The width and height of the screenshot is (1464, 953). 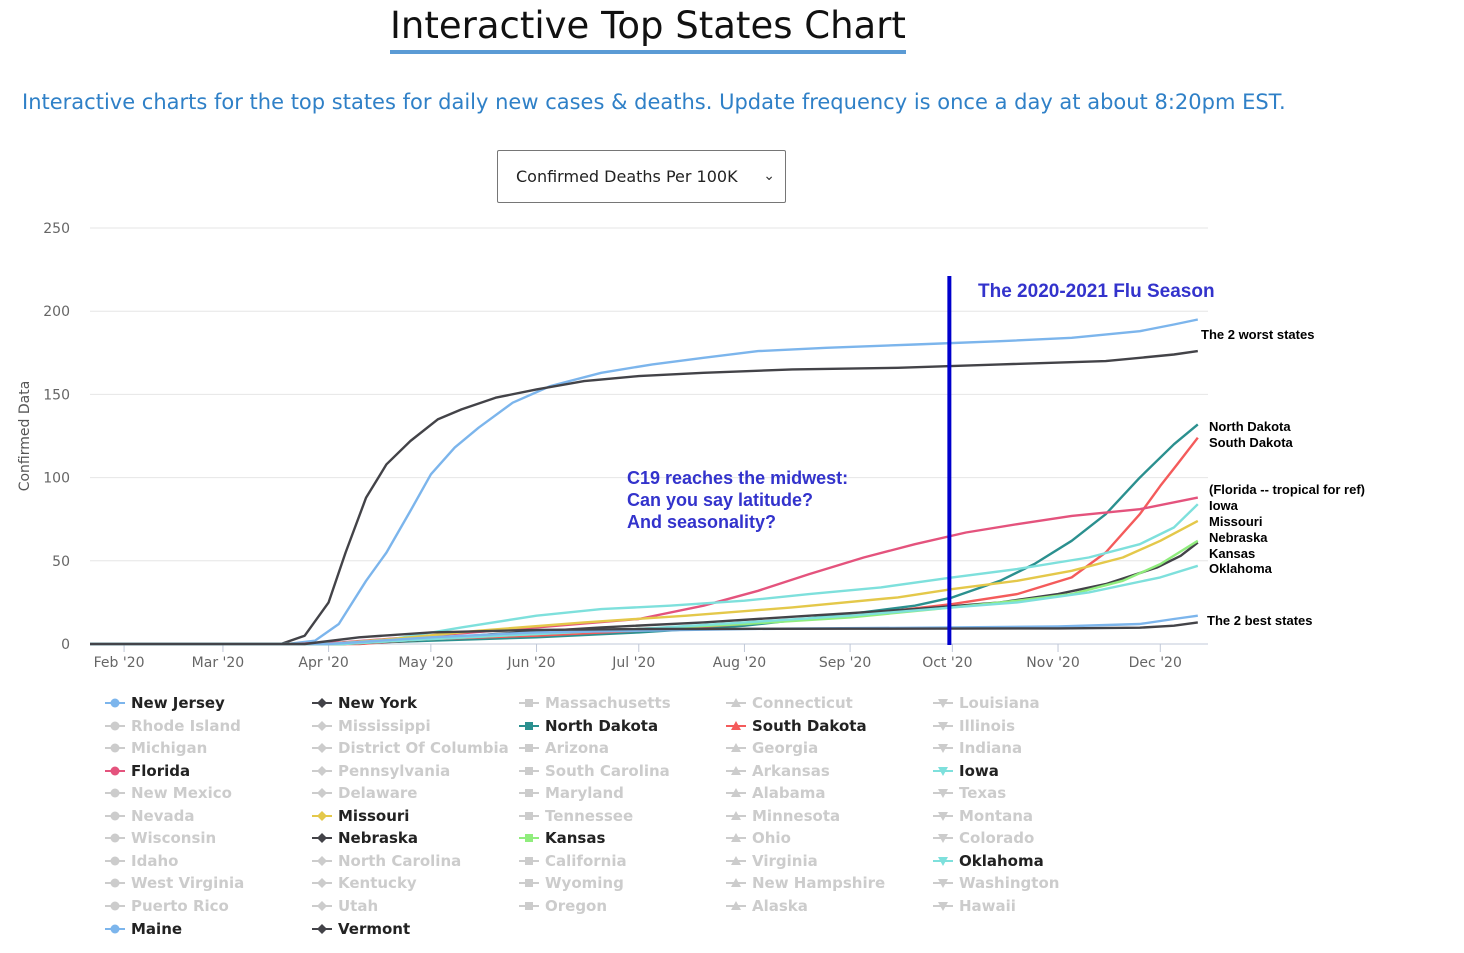 What do you see at coordinates (789, 793) in the screenshot?
I see `legend-item-label: Alabama` at bounding box center [789, 793].